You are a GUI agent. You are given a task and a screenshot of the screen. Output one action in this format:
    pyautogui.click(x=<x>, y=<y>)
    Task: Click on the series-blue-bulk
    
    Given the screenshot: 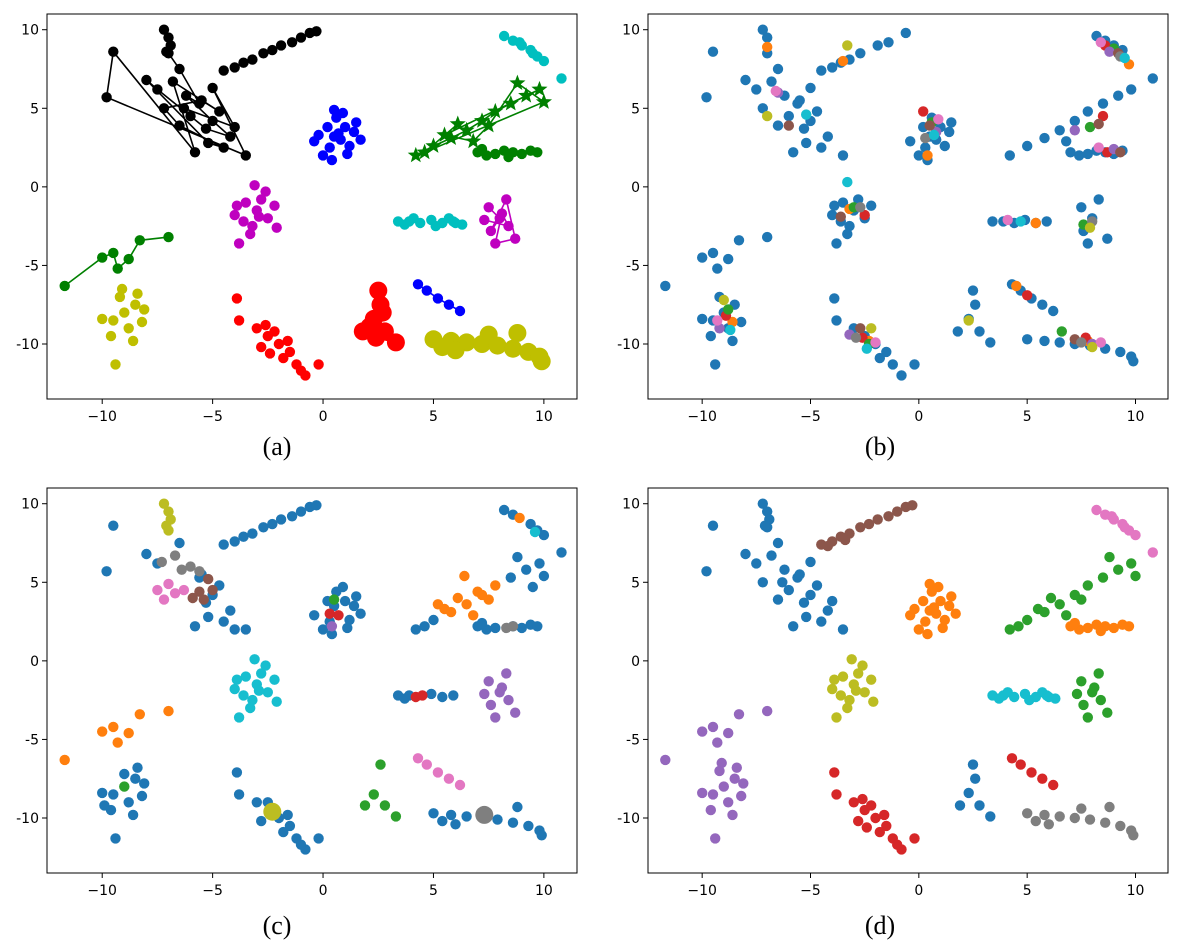 What is the action you would take?
    pyautogui.click(x=332, y=677)
    